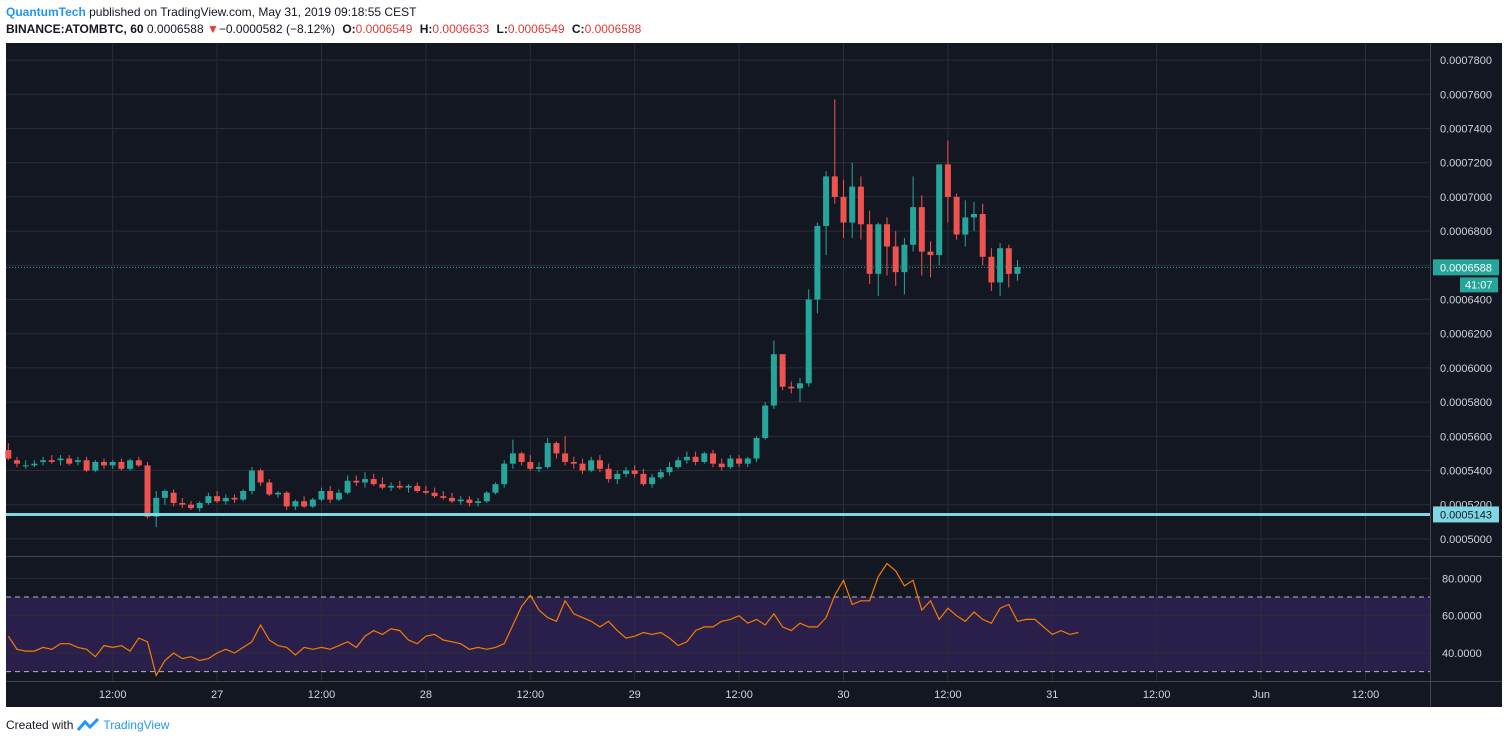 This screenshot has height=744, width=1508. Describe the element at coordinates (1466, 403) in the screenshot. I see `price-tick-label: 0.0005800` at that location.